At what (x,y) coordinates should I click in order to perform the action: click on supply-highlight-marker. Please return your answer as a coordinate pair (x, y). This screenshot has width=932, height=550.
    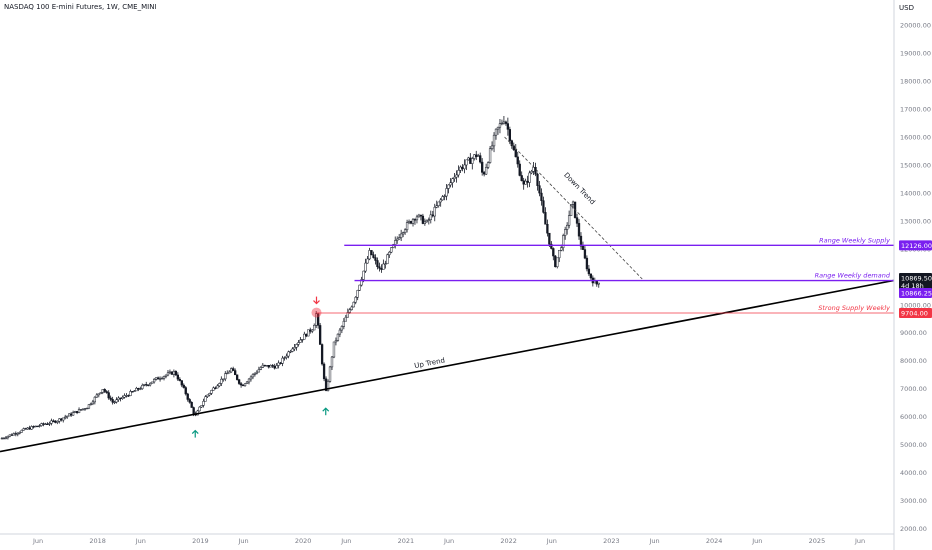
    Looking at the image, I should click on (316, 312).